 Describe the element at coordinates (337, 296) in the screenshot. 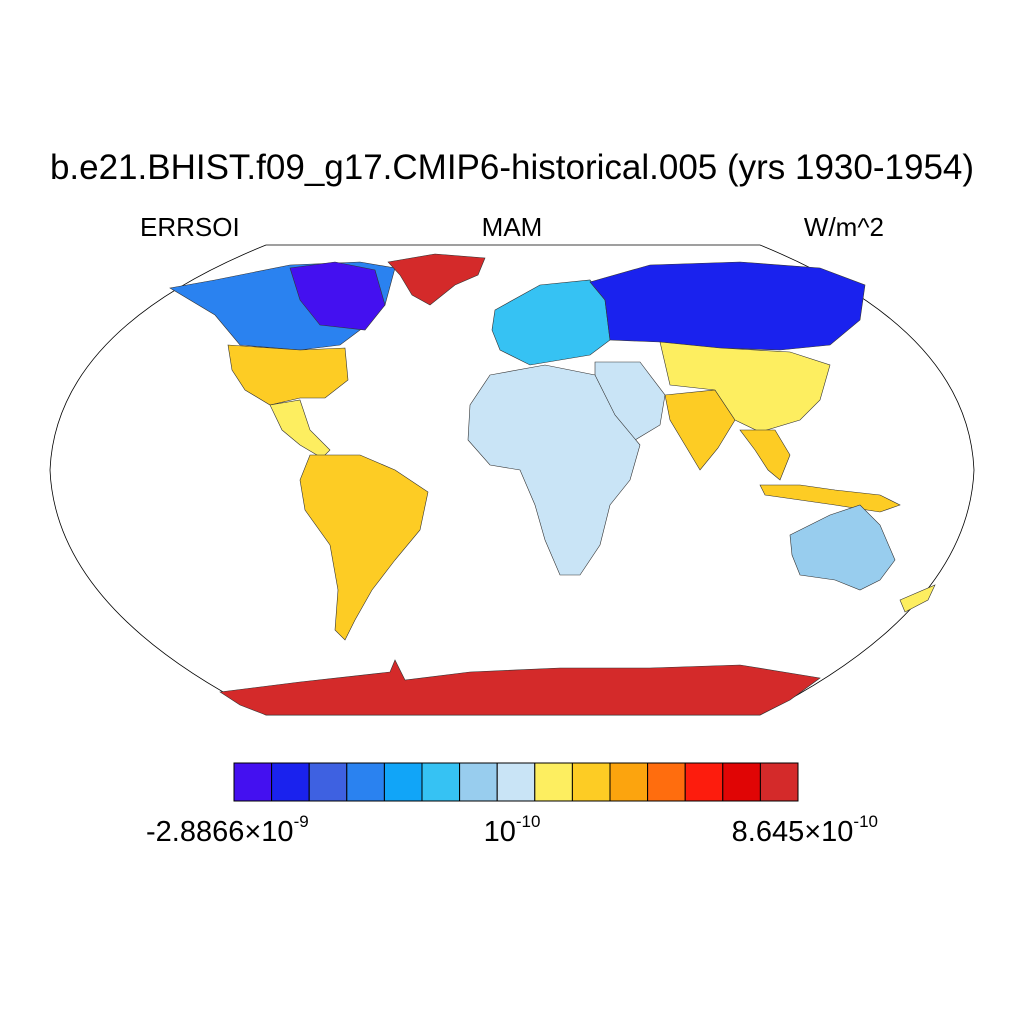

I see `region-north-america-arctic` at that location.